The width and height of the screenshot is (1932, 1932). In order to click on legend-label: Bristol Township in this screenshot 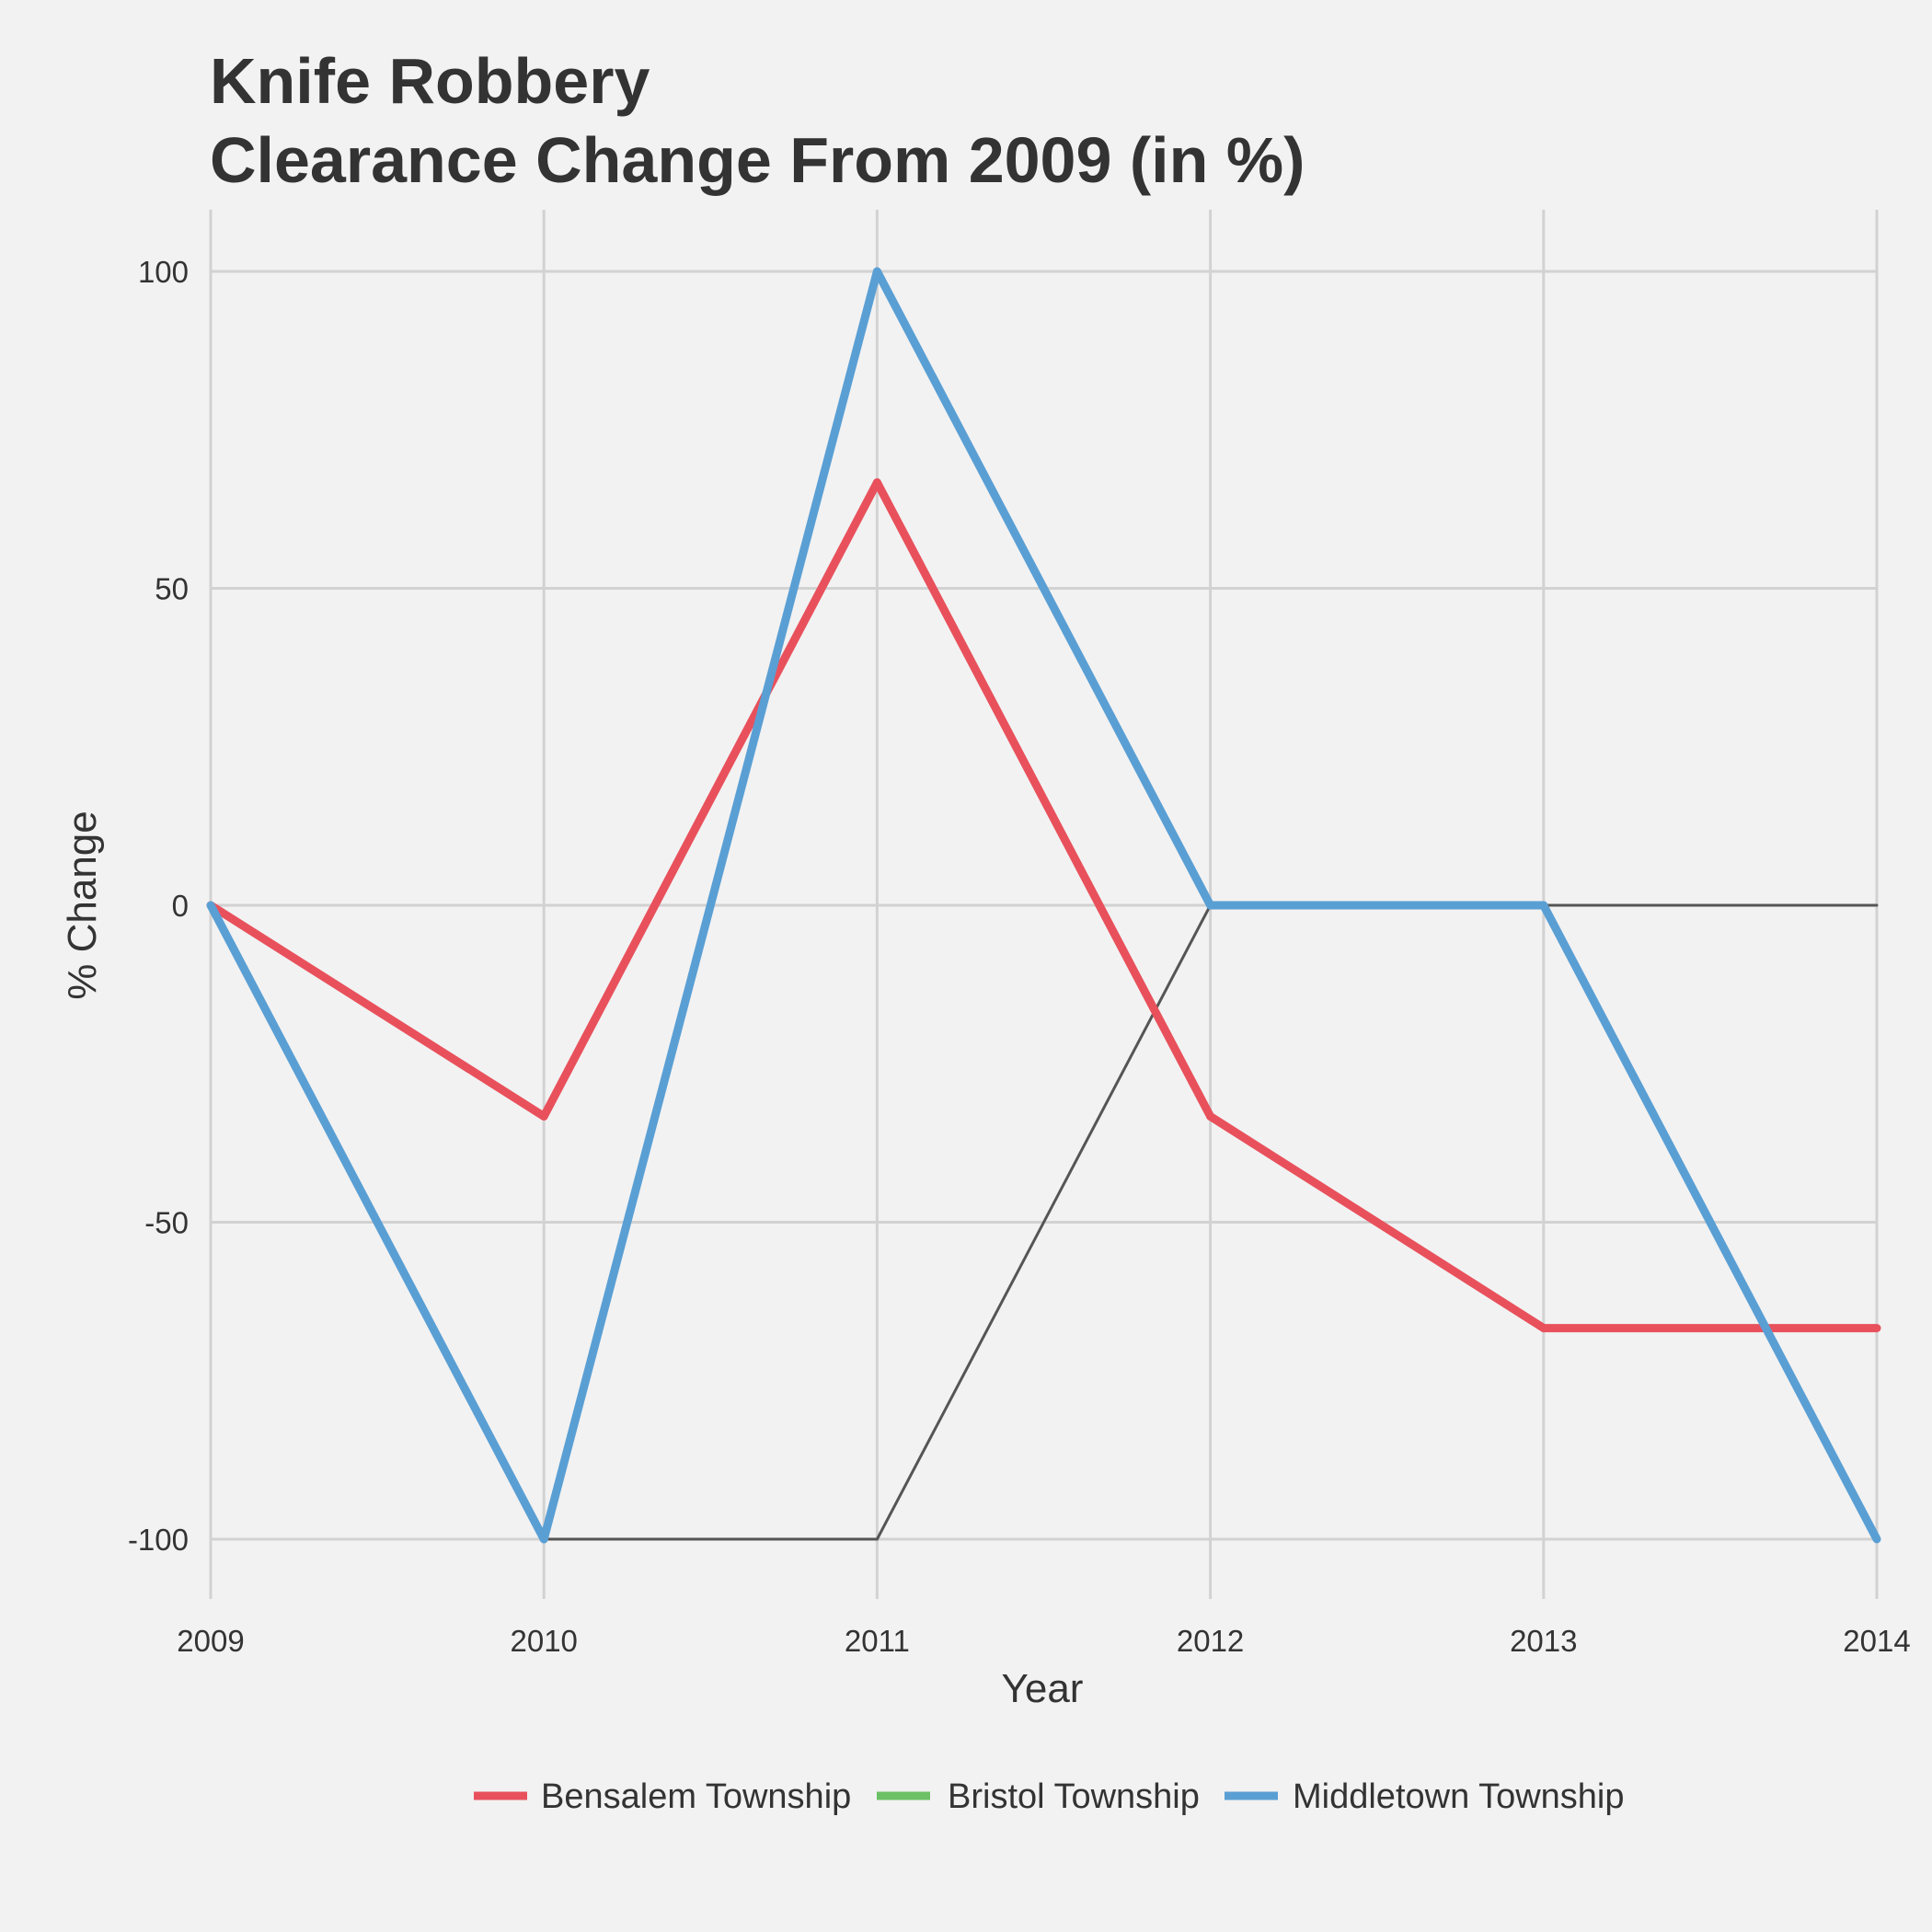, I will do `click(1074, 1796)`.